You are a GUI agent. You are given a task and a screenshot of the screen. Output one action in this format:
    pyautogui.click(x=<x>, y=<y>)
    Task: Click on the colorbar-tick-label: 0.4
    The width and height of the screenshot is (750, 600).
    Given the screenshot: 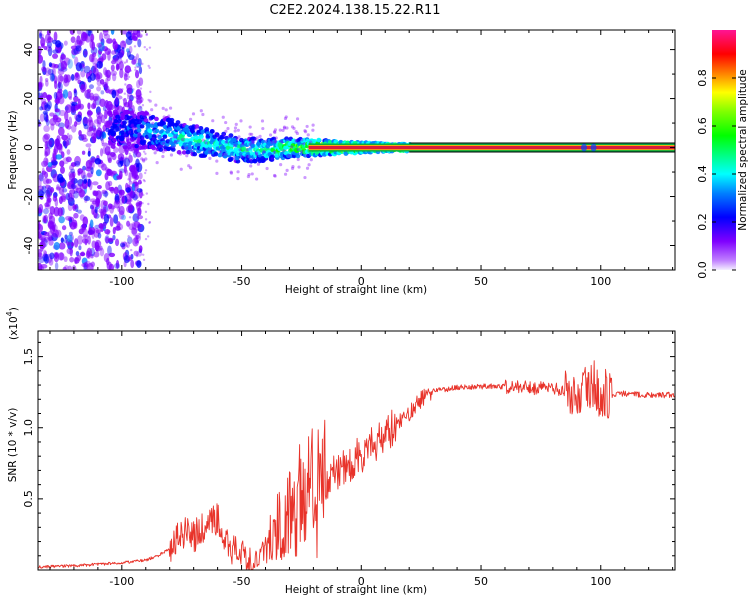 What is the action you would take?
    pyautogui.click(x=702, y=174)
    